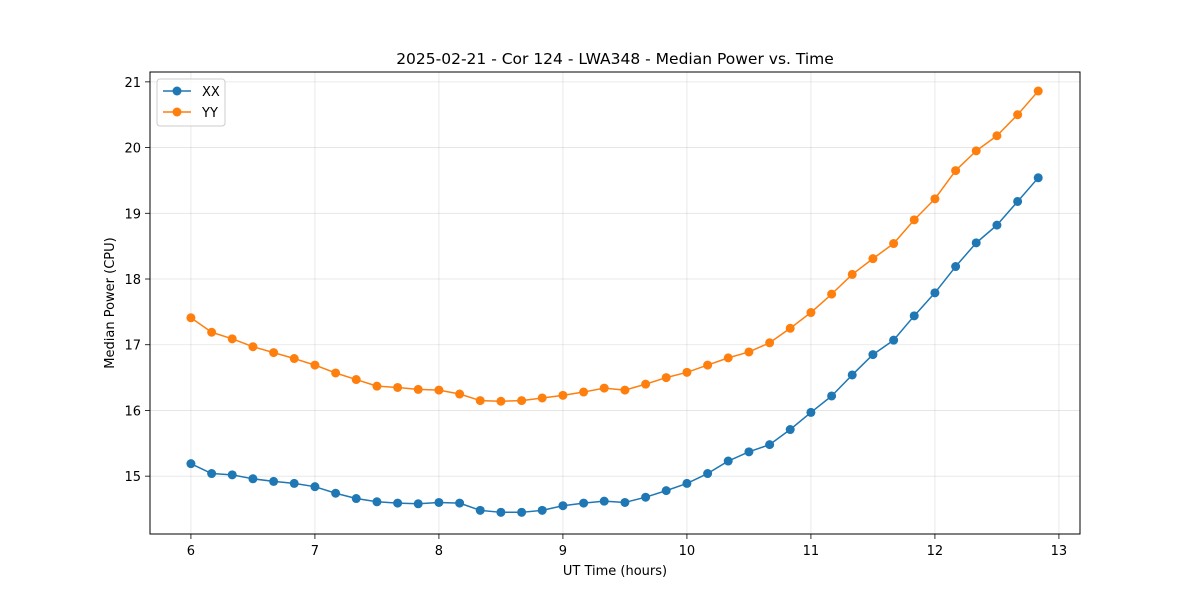 The width and height of the screenshot is (1200, 600). I want to click on y-tick-label: 16, so click(132, 411).